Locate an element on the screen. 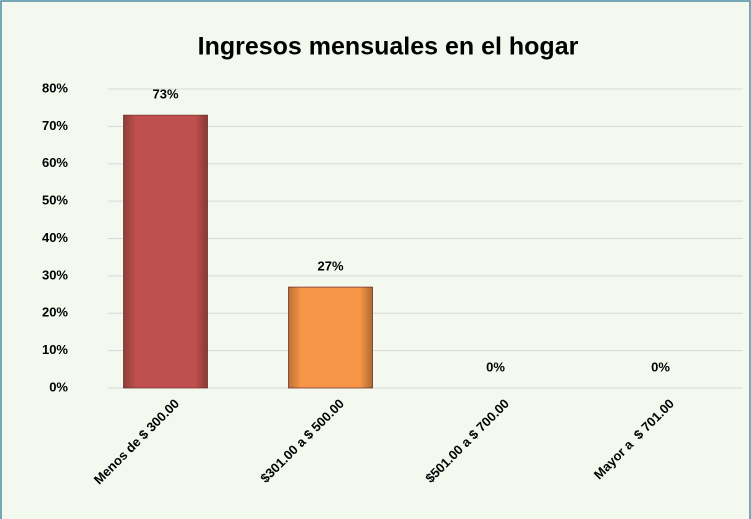 The height and width of the screenshot is (519, 751). y-tick-label: 70% is located at coordinates (55, 125).